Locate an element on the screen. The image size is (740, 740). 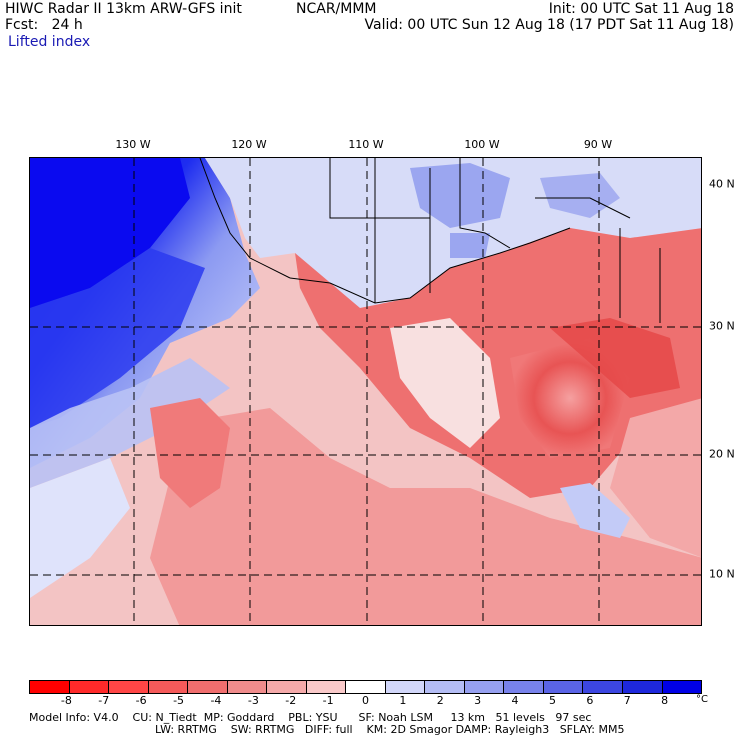
center-label: NCAR/MMM is located at coordinates (336, 9).